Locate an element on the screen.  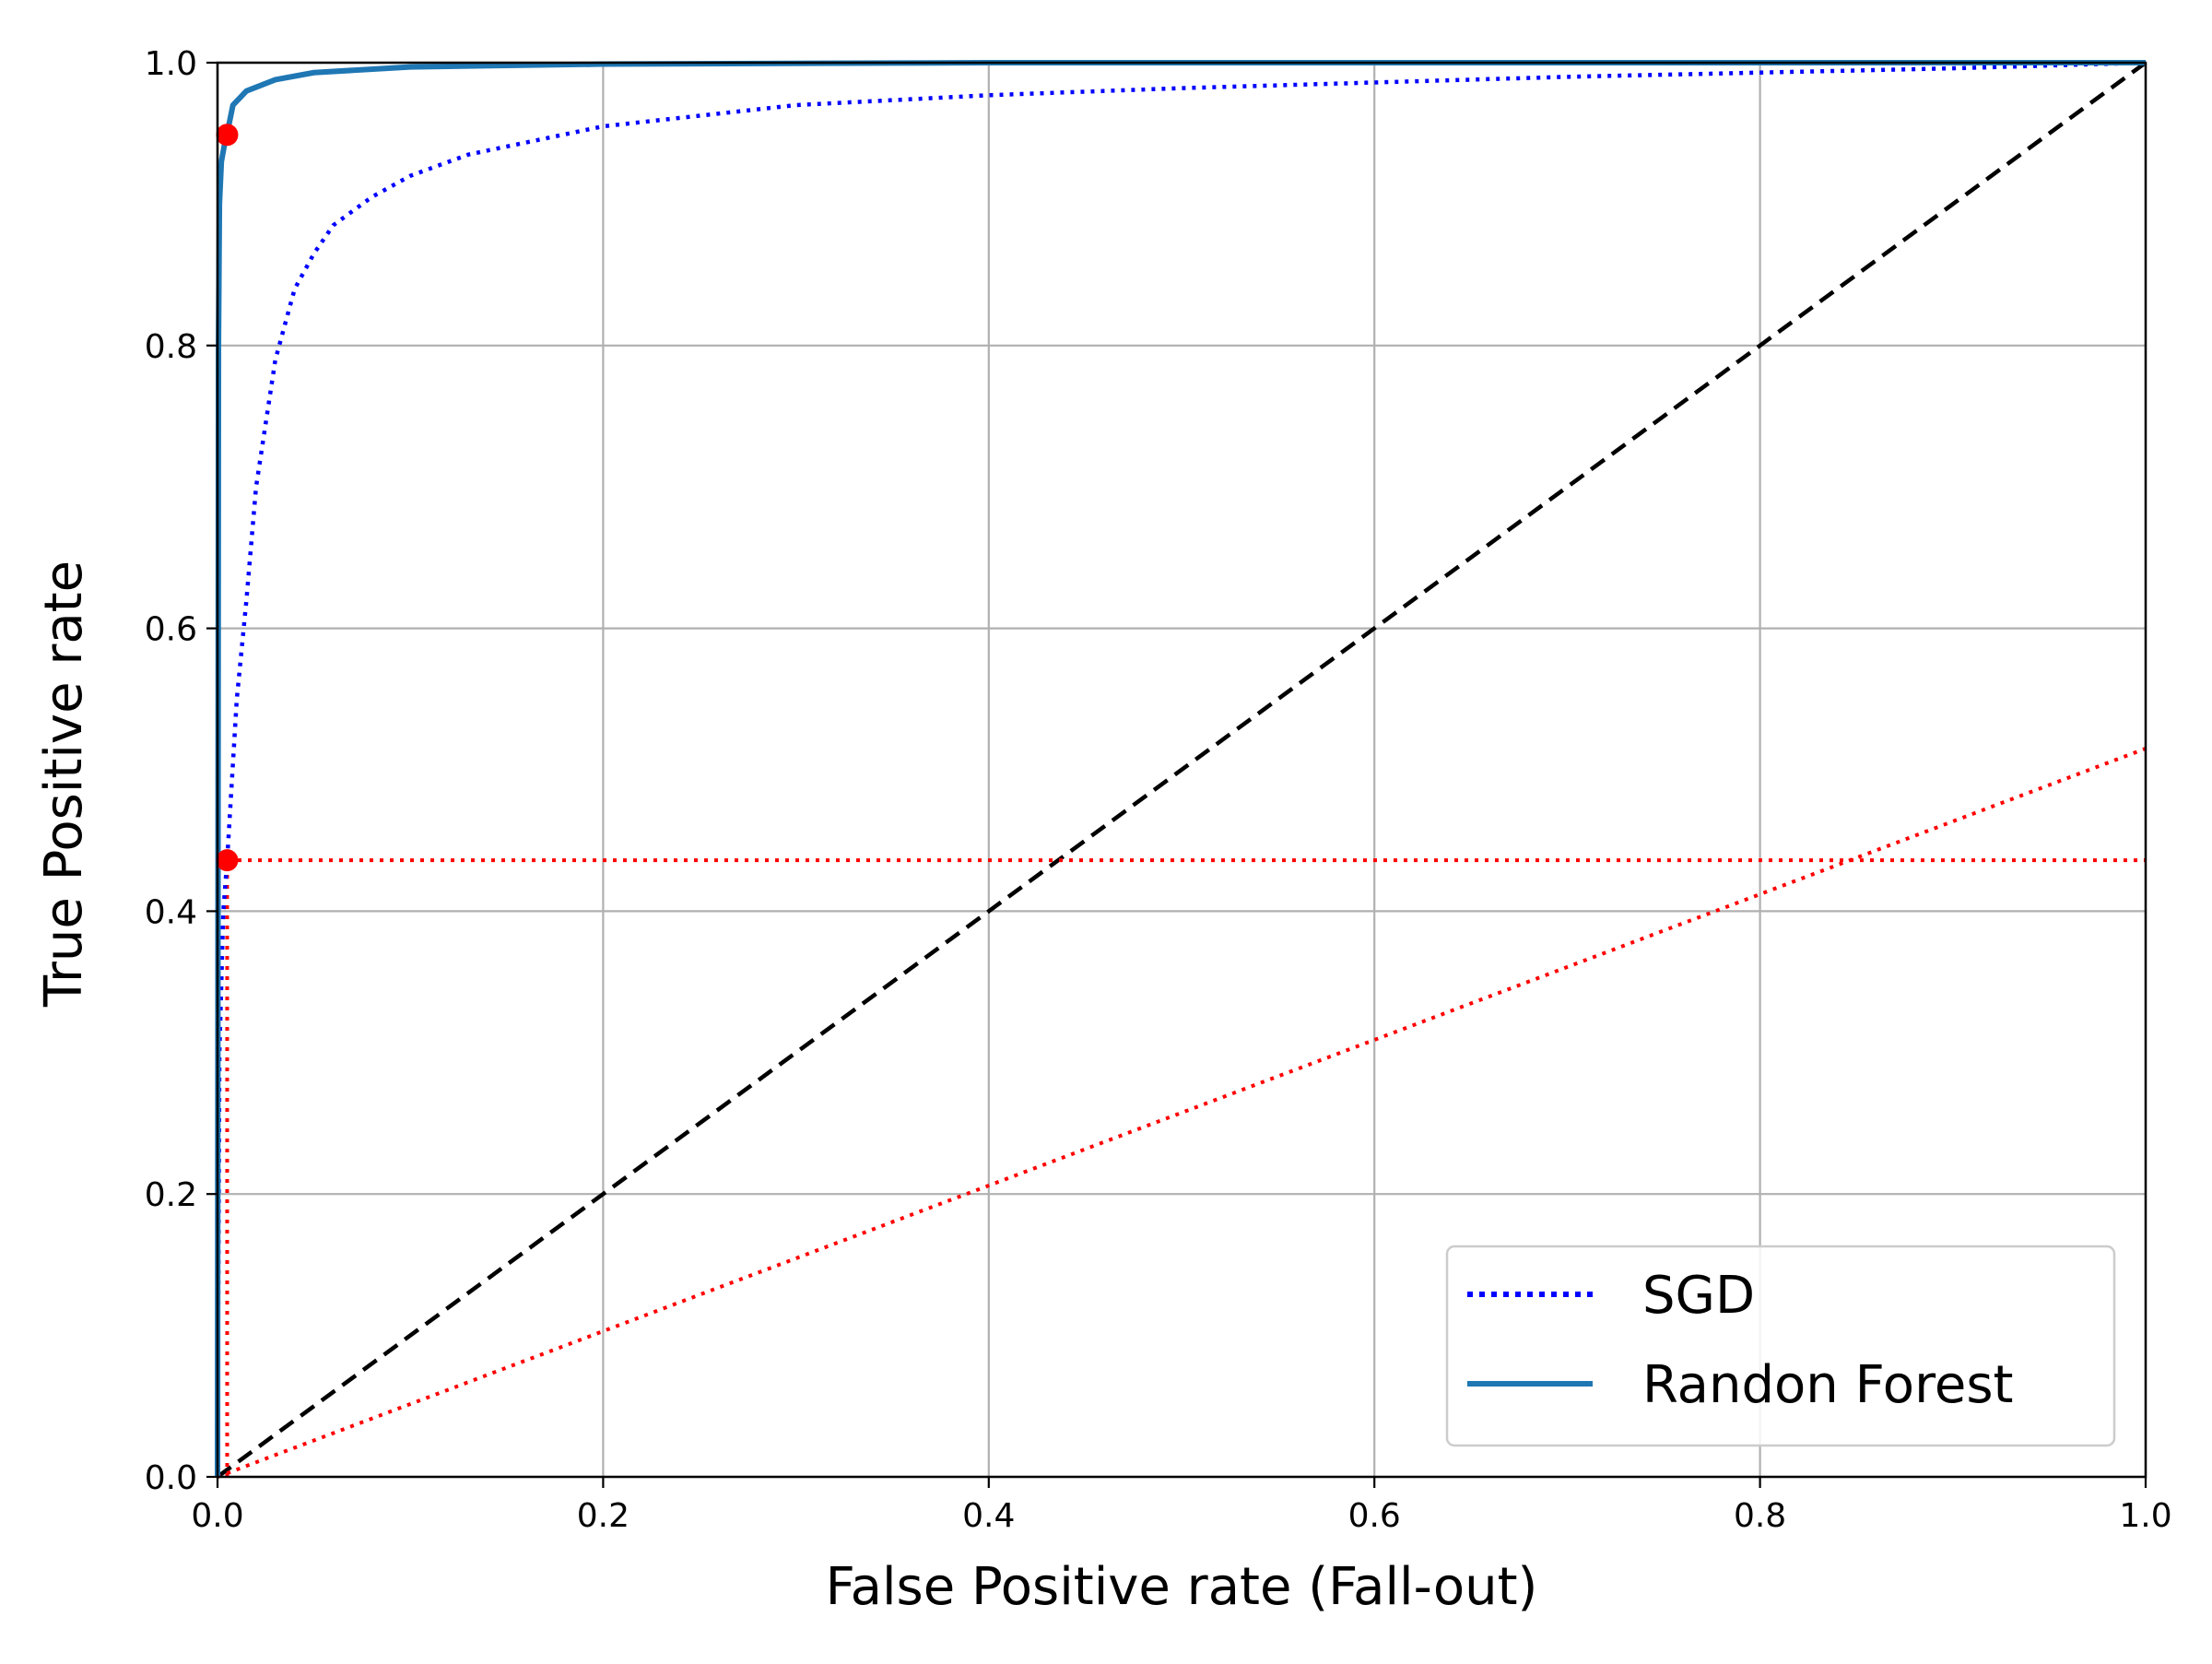
x-tick-label: 0.4 is located at coordinates (988, 1516).